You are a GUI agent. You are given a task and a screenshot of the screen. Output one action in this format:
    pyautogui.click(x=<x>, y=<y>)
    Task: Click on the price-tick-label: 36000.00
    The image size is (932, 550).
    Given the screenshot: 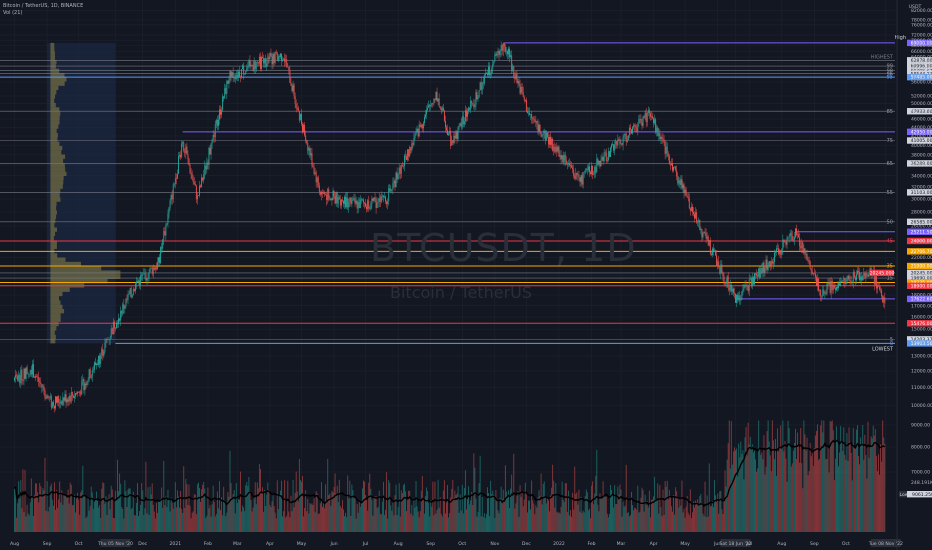 What is the action you would take?
    pyautogui.click(x=921, y=166)
    